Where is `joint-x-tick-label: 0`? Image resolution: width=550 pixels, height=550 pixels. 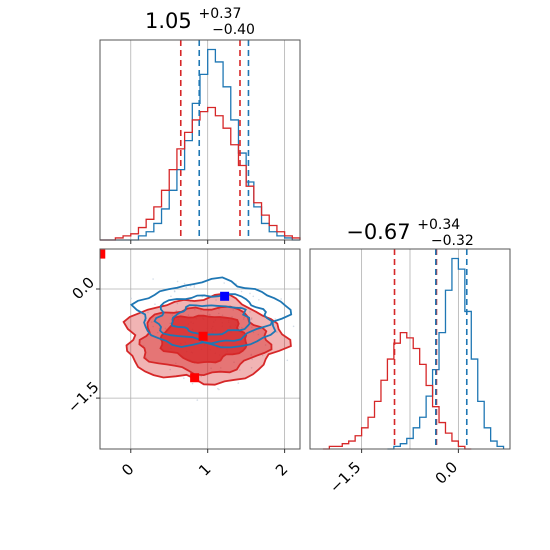
joint-x-tick-label: 0 is located at coordinates (127, 469).